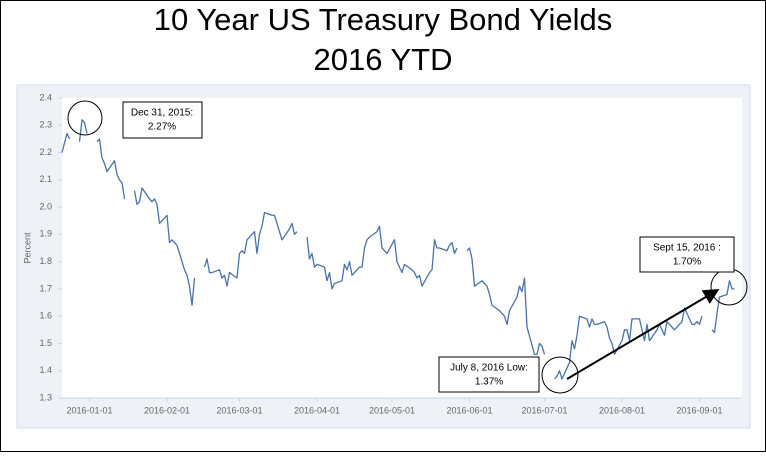  What do you see at coordinates (383, 19) in the screenshot?
I see `chart-title: 10 Year US Treasury Bond Yields` at bounding box center [383, 19].